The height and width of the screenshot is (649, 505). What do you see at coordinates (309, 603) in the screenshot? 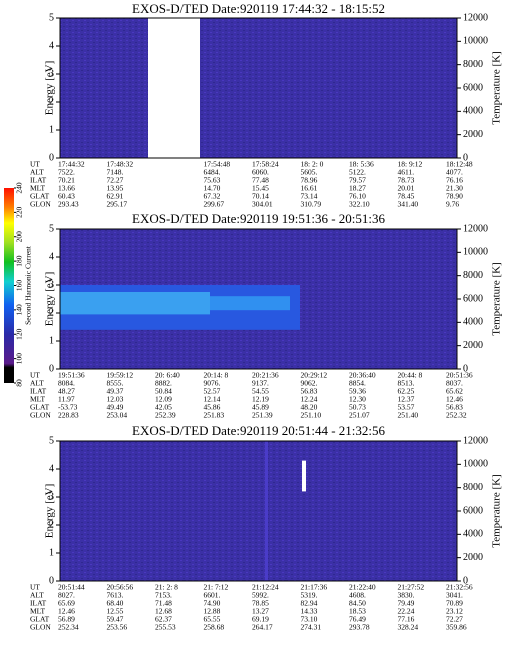
I see `ephemeris-value: 82.94` at bounding box center [309, 603].